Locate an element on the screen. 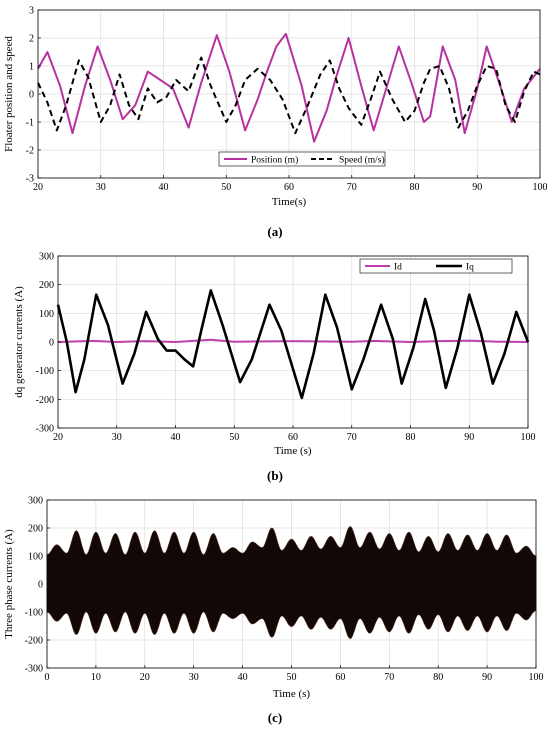  chart-1-ytick-label-2: -100 is located at coordinates (45, 371).